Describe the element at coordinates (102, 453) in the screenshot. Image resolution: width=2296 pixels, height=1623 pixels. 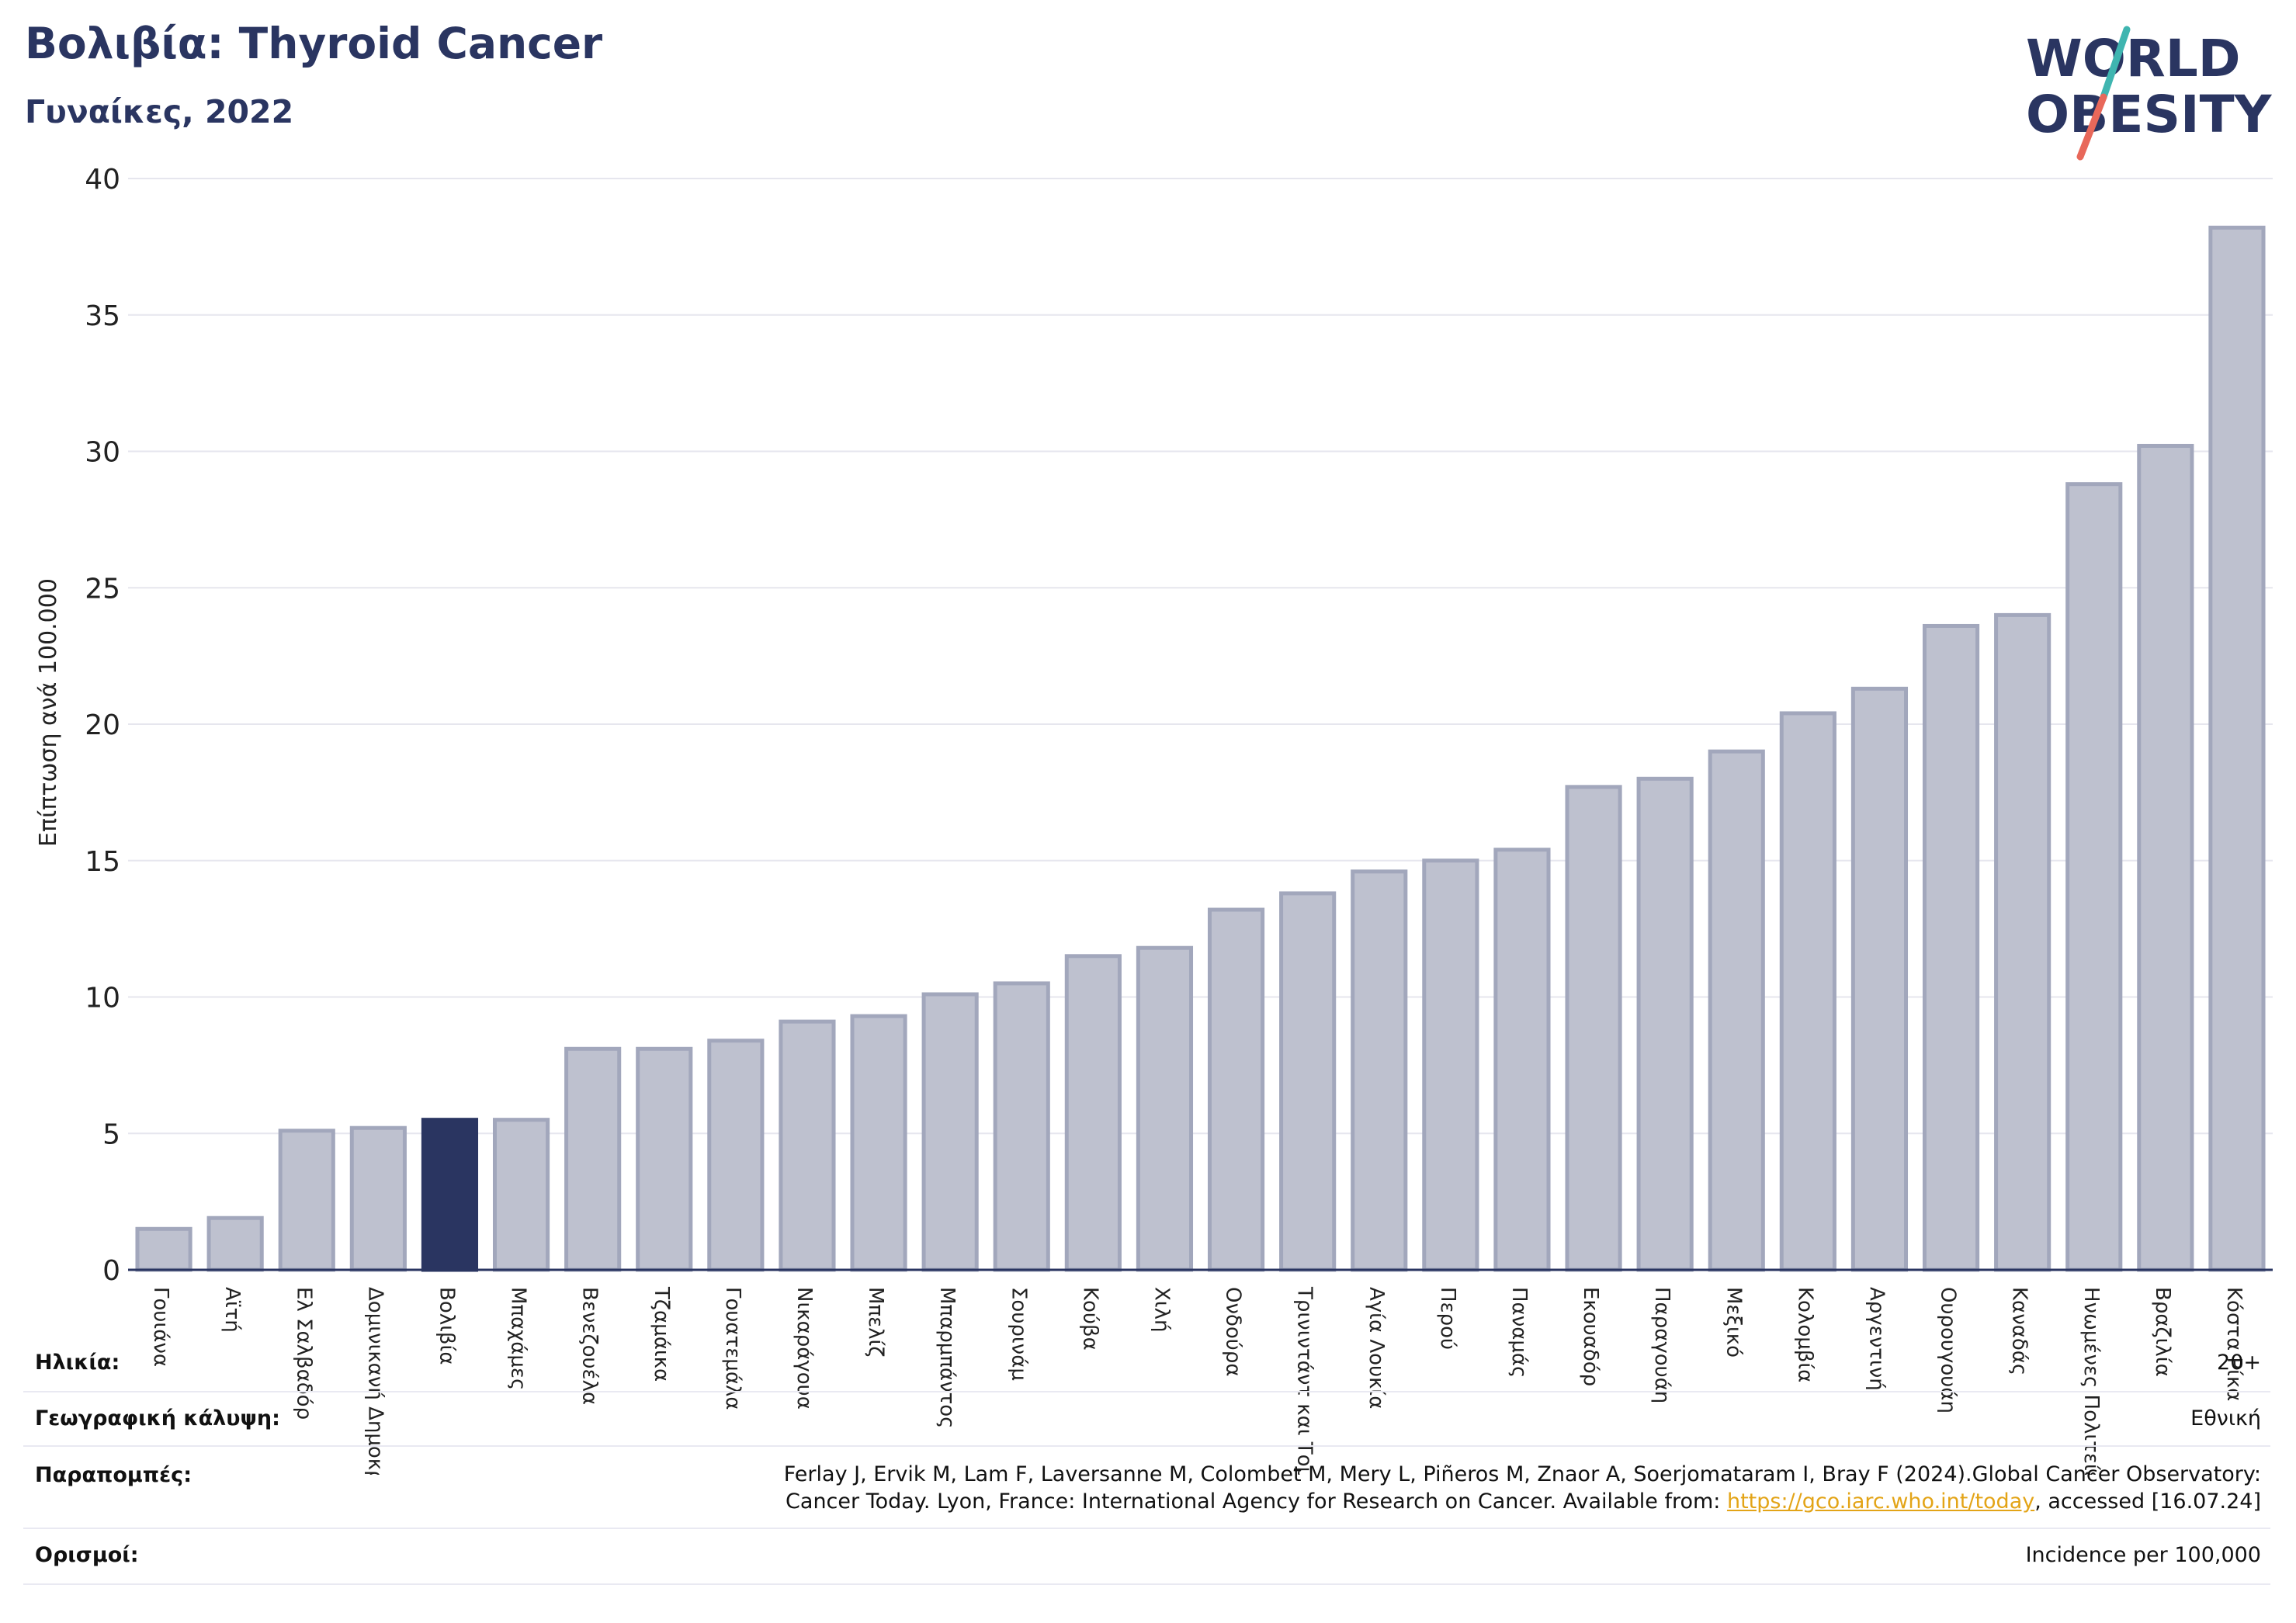
I see `y-tick-label: 30` at that location.